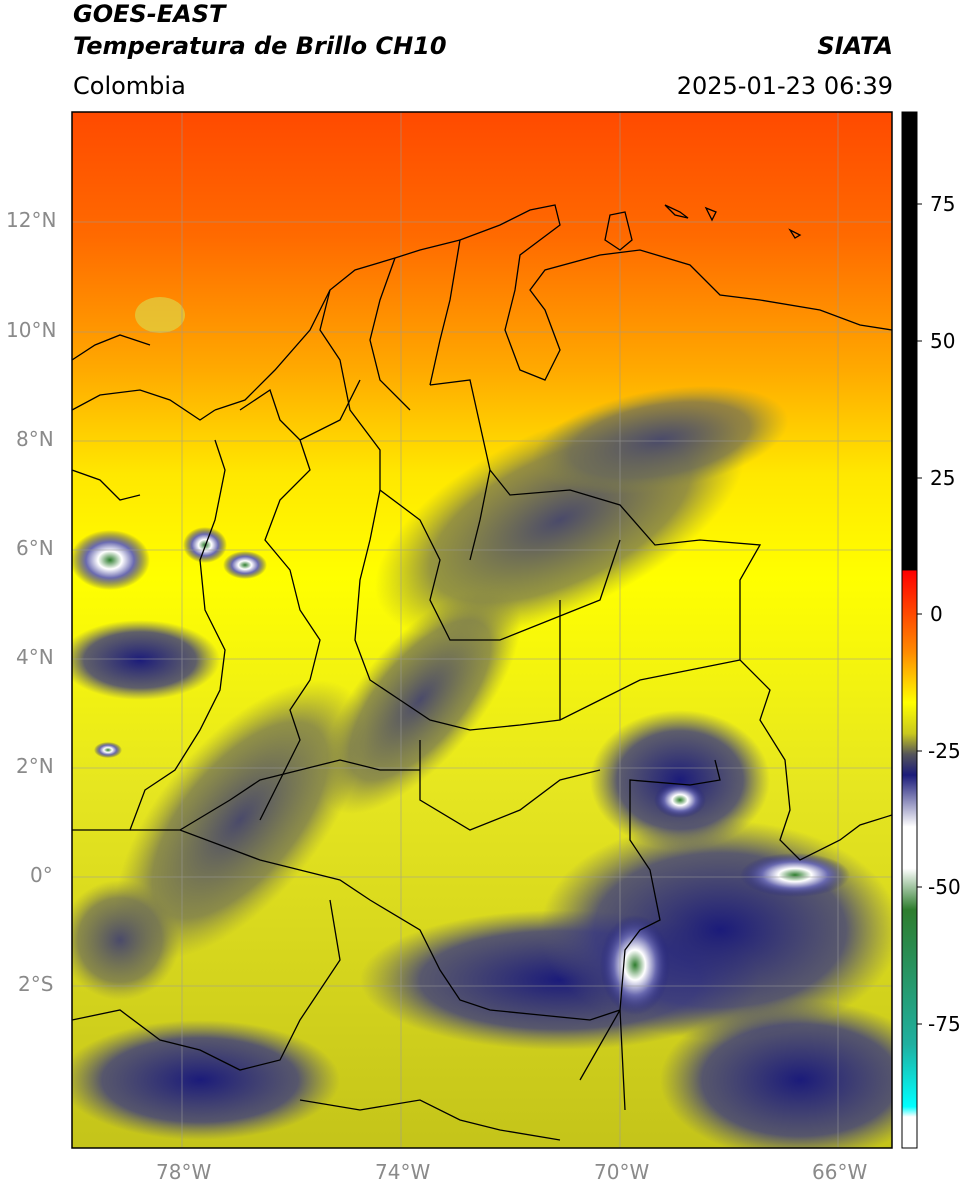  Describe the element at coordinates (35, 657) in the screenshot. I see `lat-label: 4°N` at that location.